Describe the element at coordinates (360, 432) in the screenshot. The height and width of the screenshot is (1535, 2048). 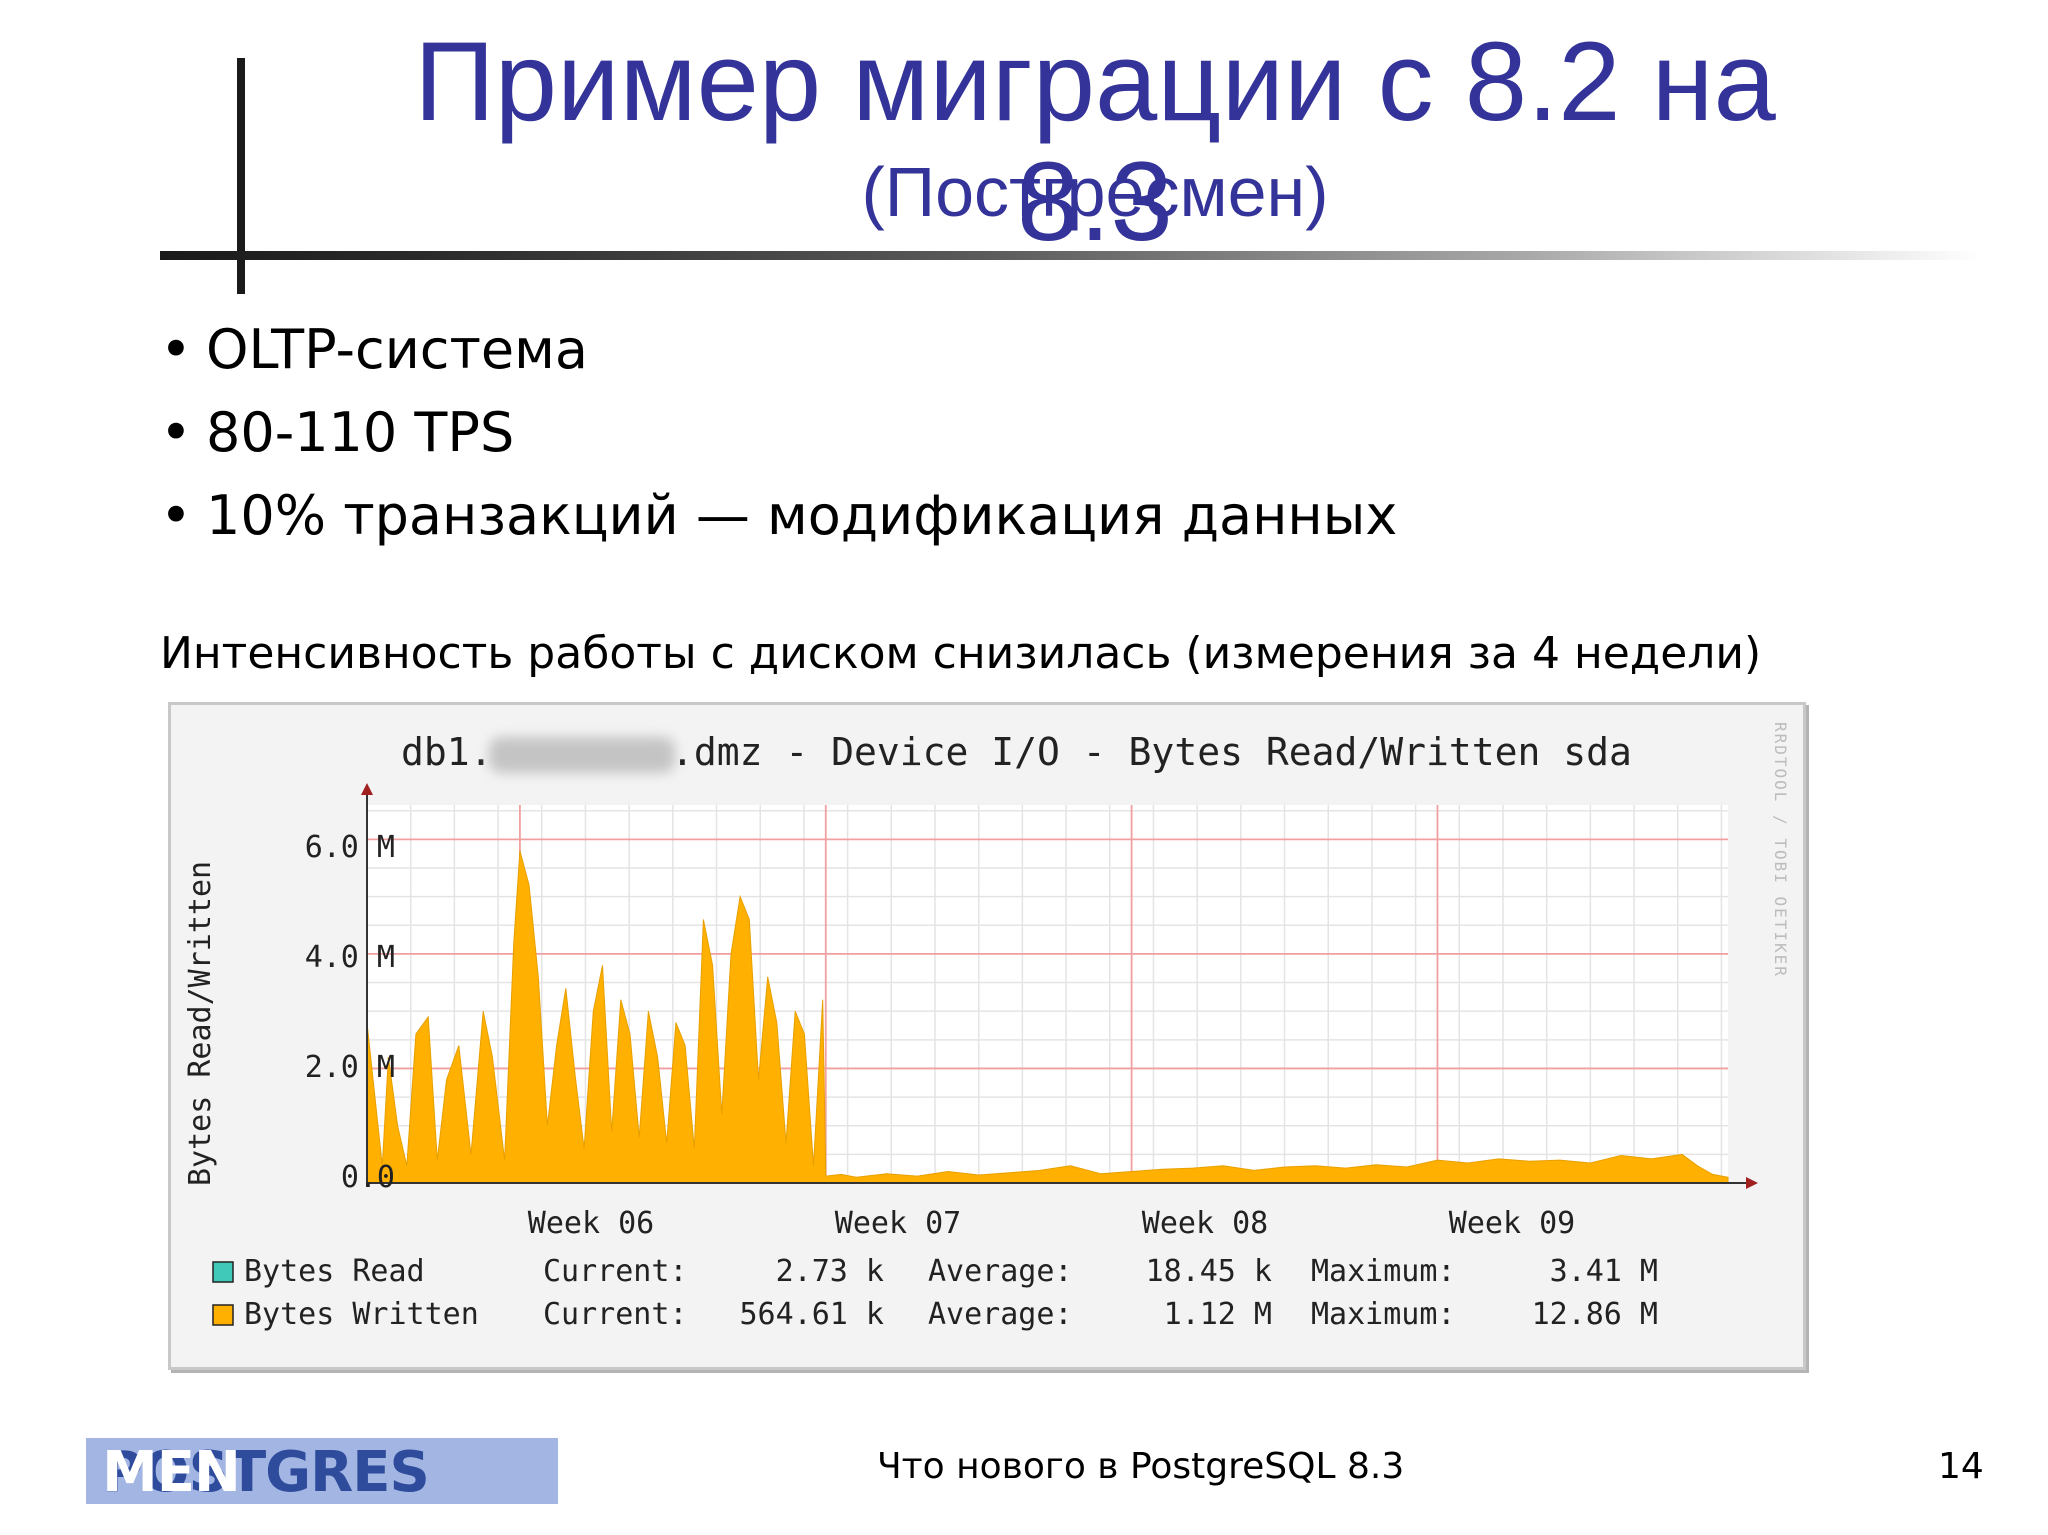
I see `bullet-text: 80-110 TPS` at that location.